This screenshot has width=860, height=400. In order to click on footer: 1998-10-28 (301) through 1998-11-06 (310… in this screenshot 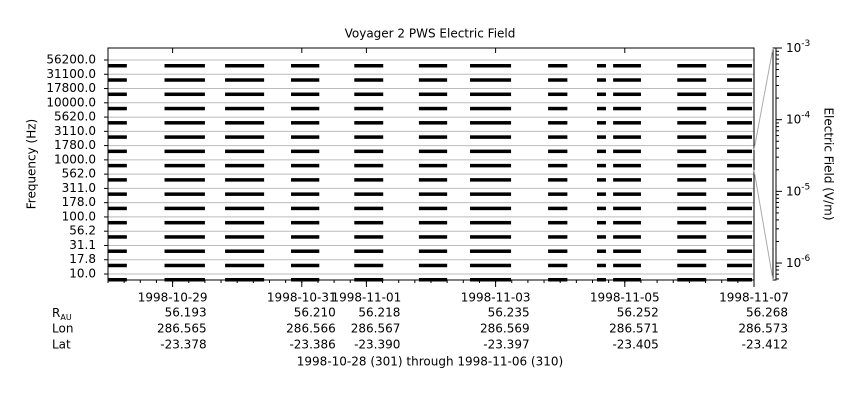, I will do `click(430, 362)`.